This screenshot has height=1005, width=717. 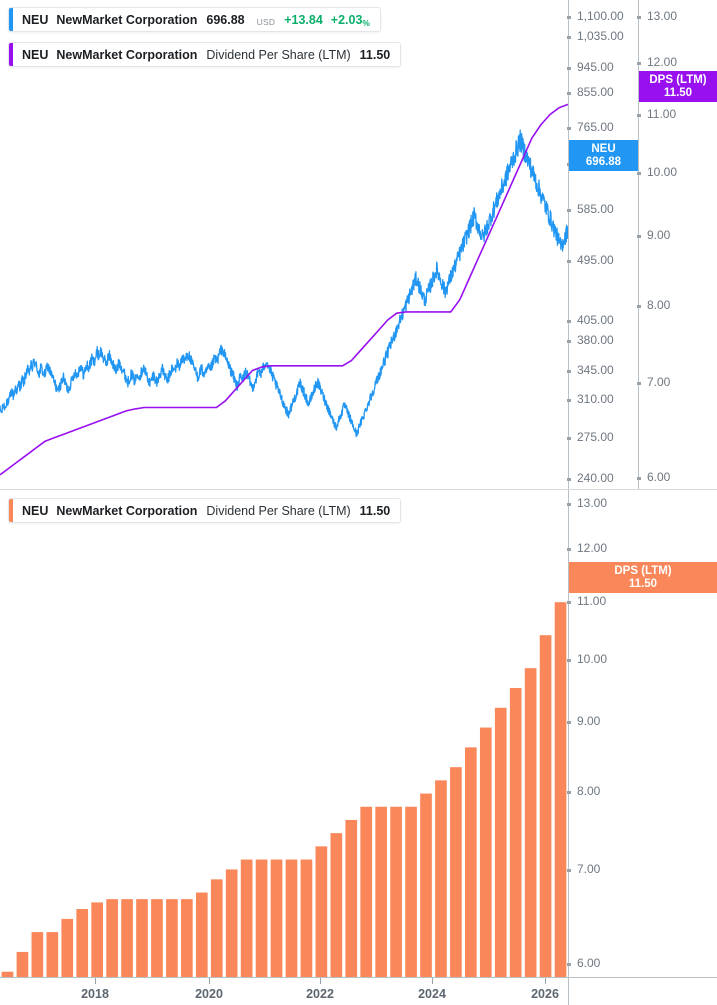 I want to click on axis-tick-label: 495.00, so click(x=595, y=260).